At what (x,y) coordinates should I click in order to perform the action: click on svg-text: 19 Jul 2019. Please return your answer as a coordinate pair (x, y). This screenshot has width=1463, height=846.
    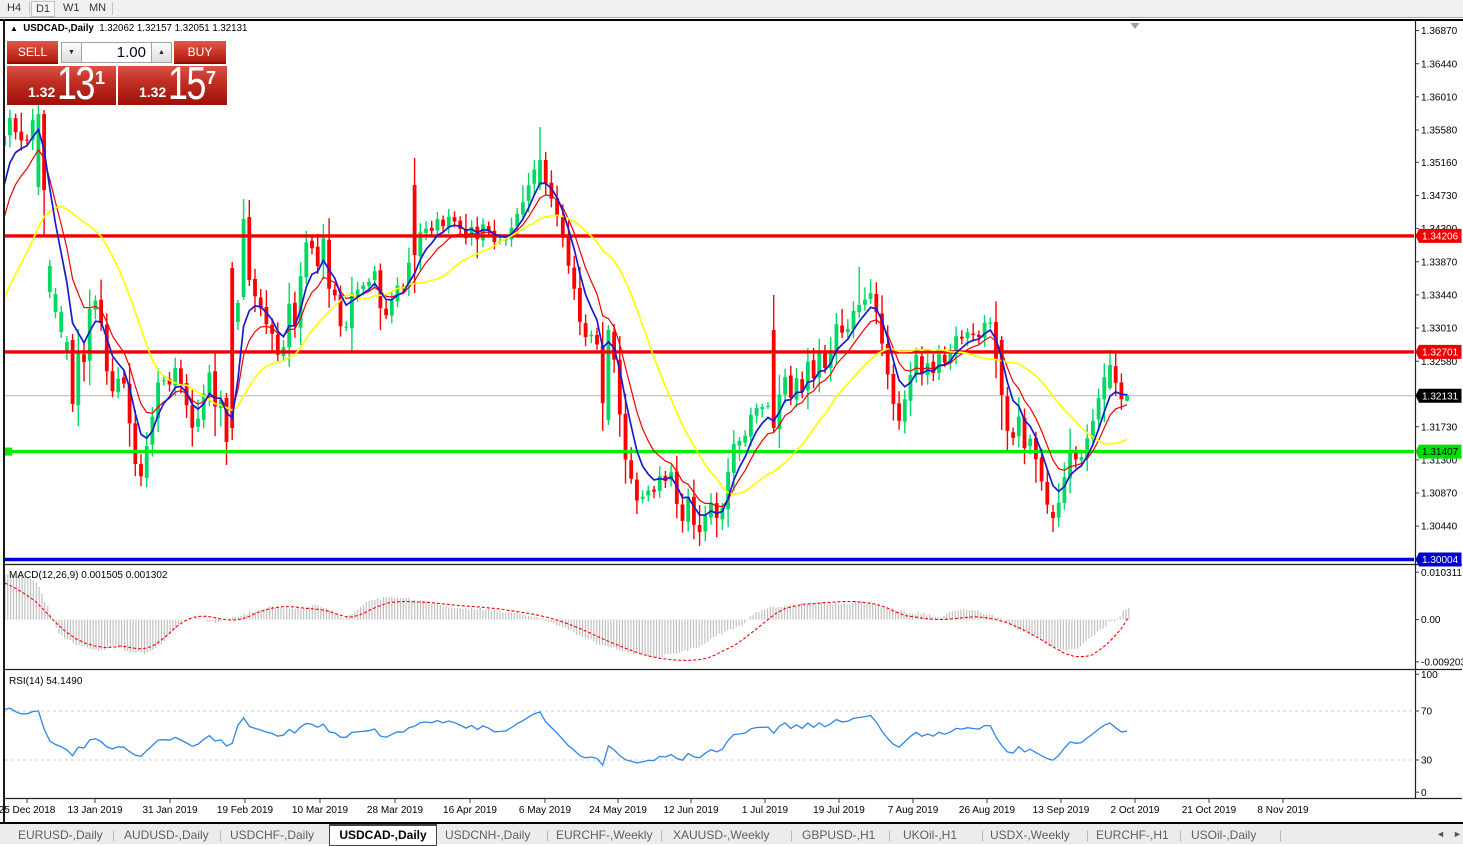
    Looking at the image, I should click on (839, 810).